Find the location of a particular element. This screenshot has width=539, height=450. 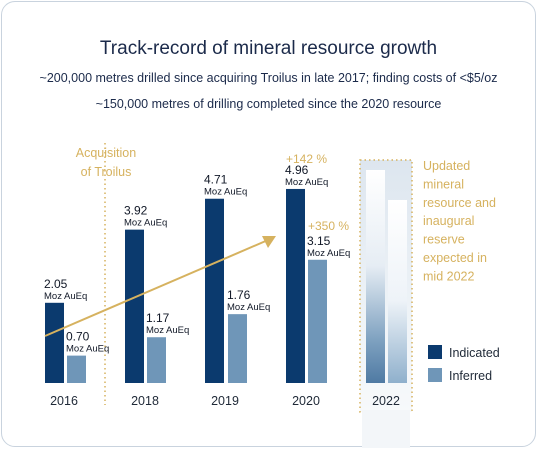

expected-annotation-line-6: expected in is located at coordinates (455, 258).